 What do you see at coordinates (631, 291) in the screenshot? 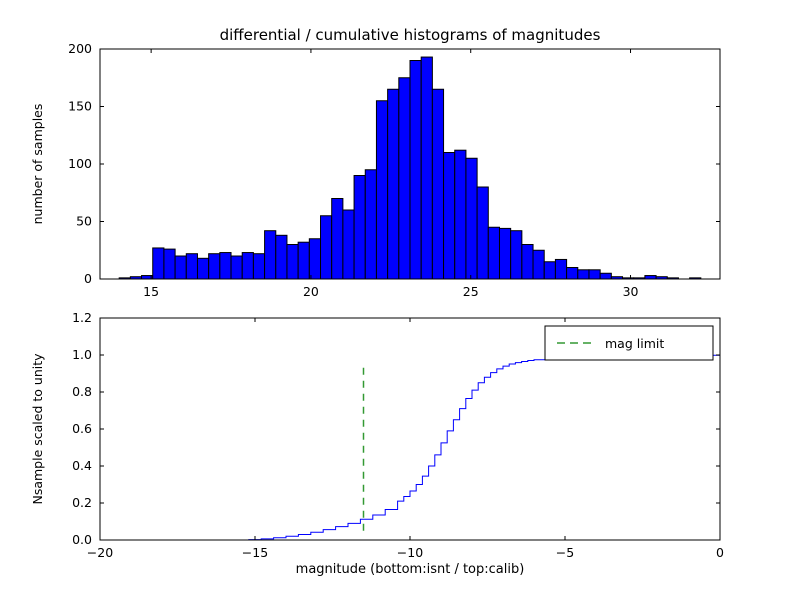
I see `x-tick-label: 30` at bounding box center [631, 291].